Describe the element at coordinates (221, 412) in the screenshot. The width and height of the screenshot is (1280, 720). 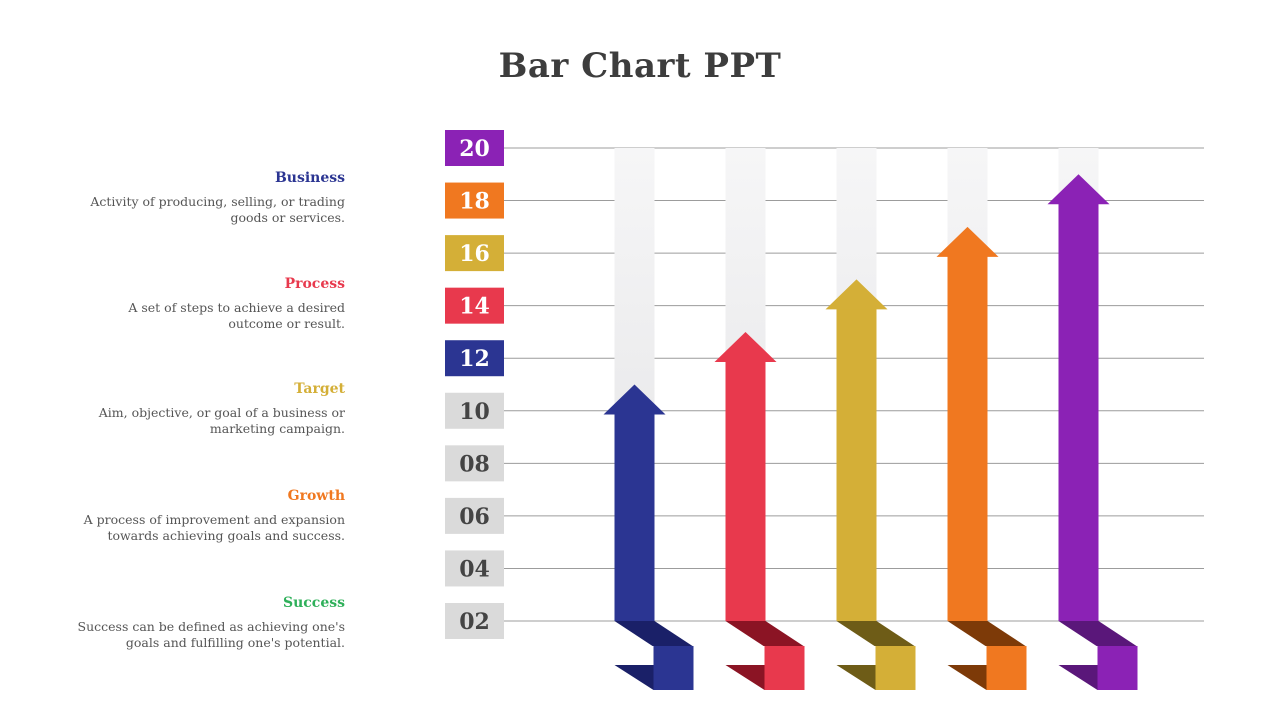
I see `legend-desc-line1: Aim, objective, or goal of a business or` at that location.